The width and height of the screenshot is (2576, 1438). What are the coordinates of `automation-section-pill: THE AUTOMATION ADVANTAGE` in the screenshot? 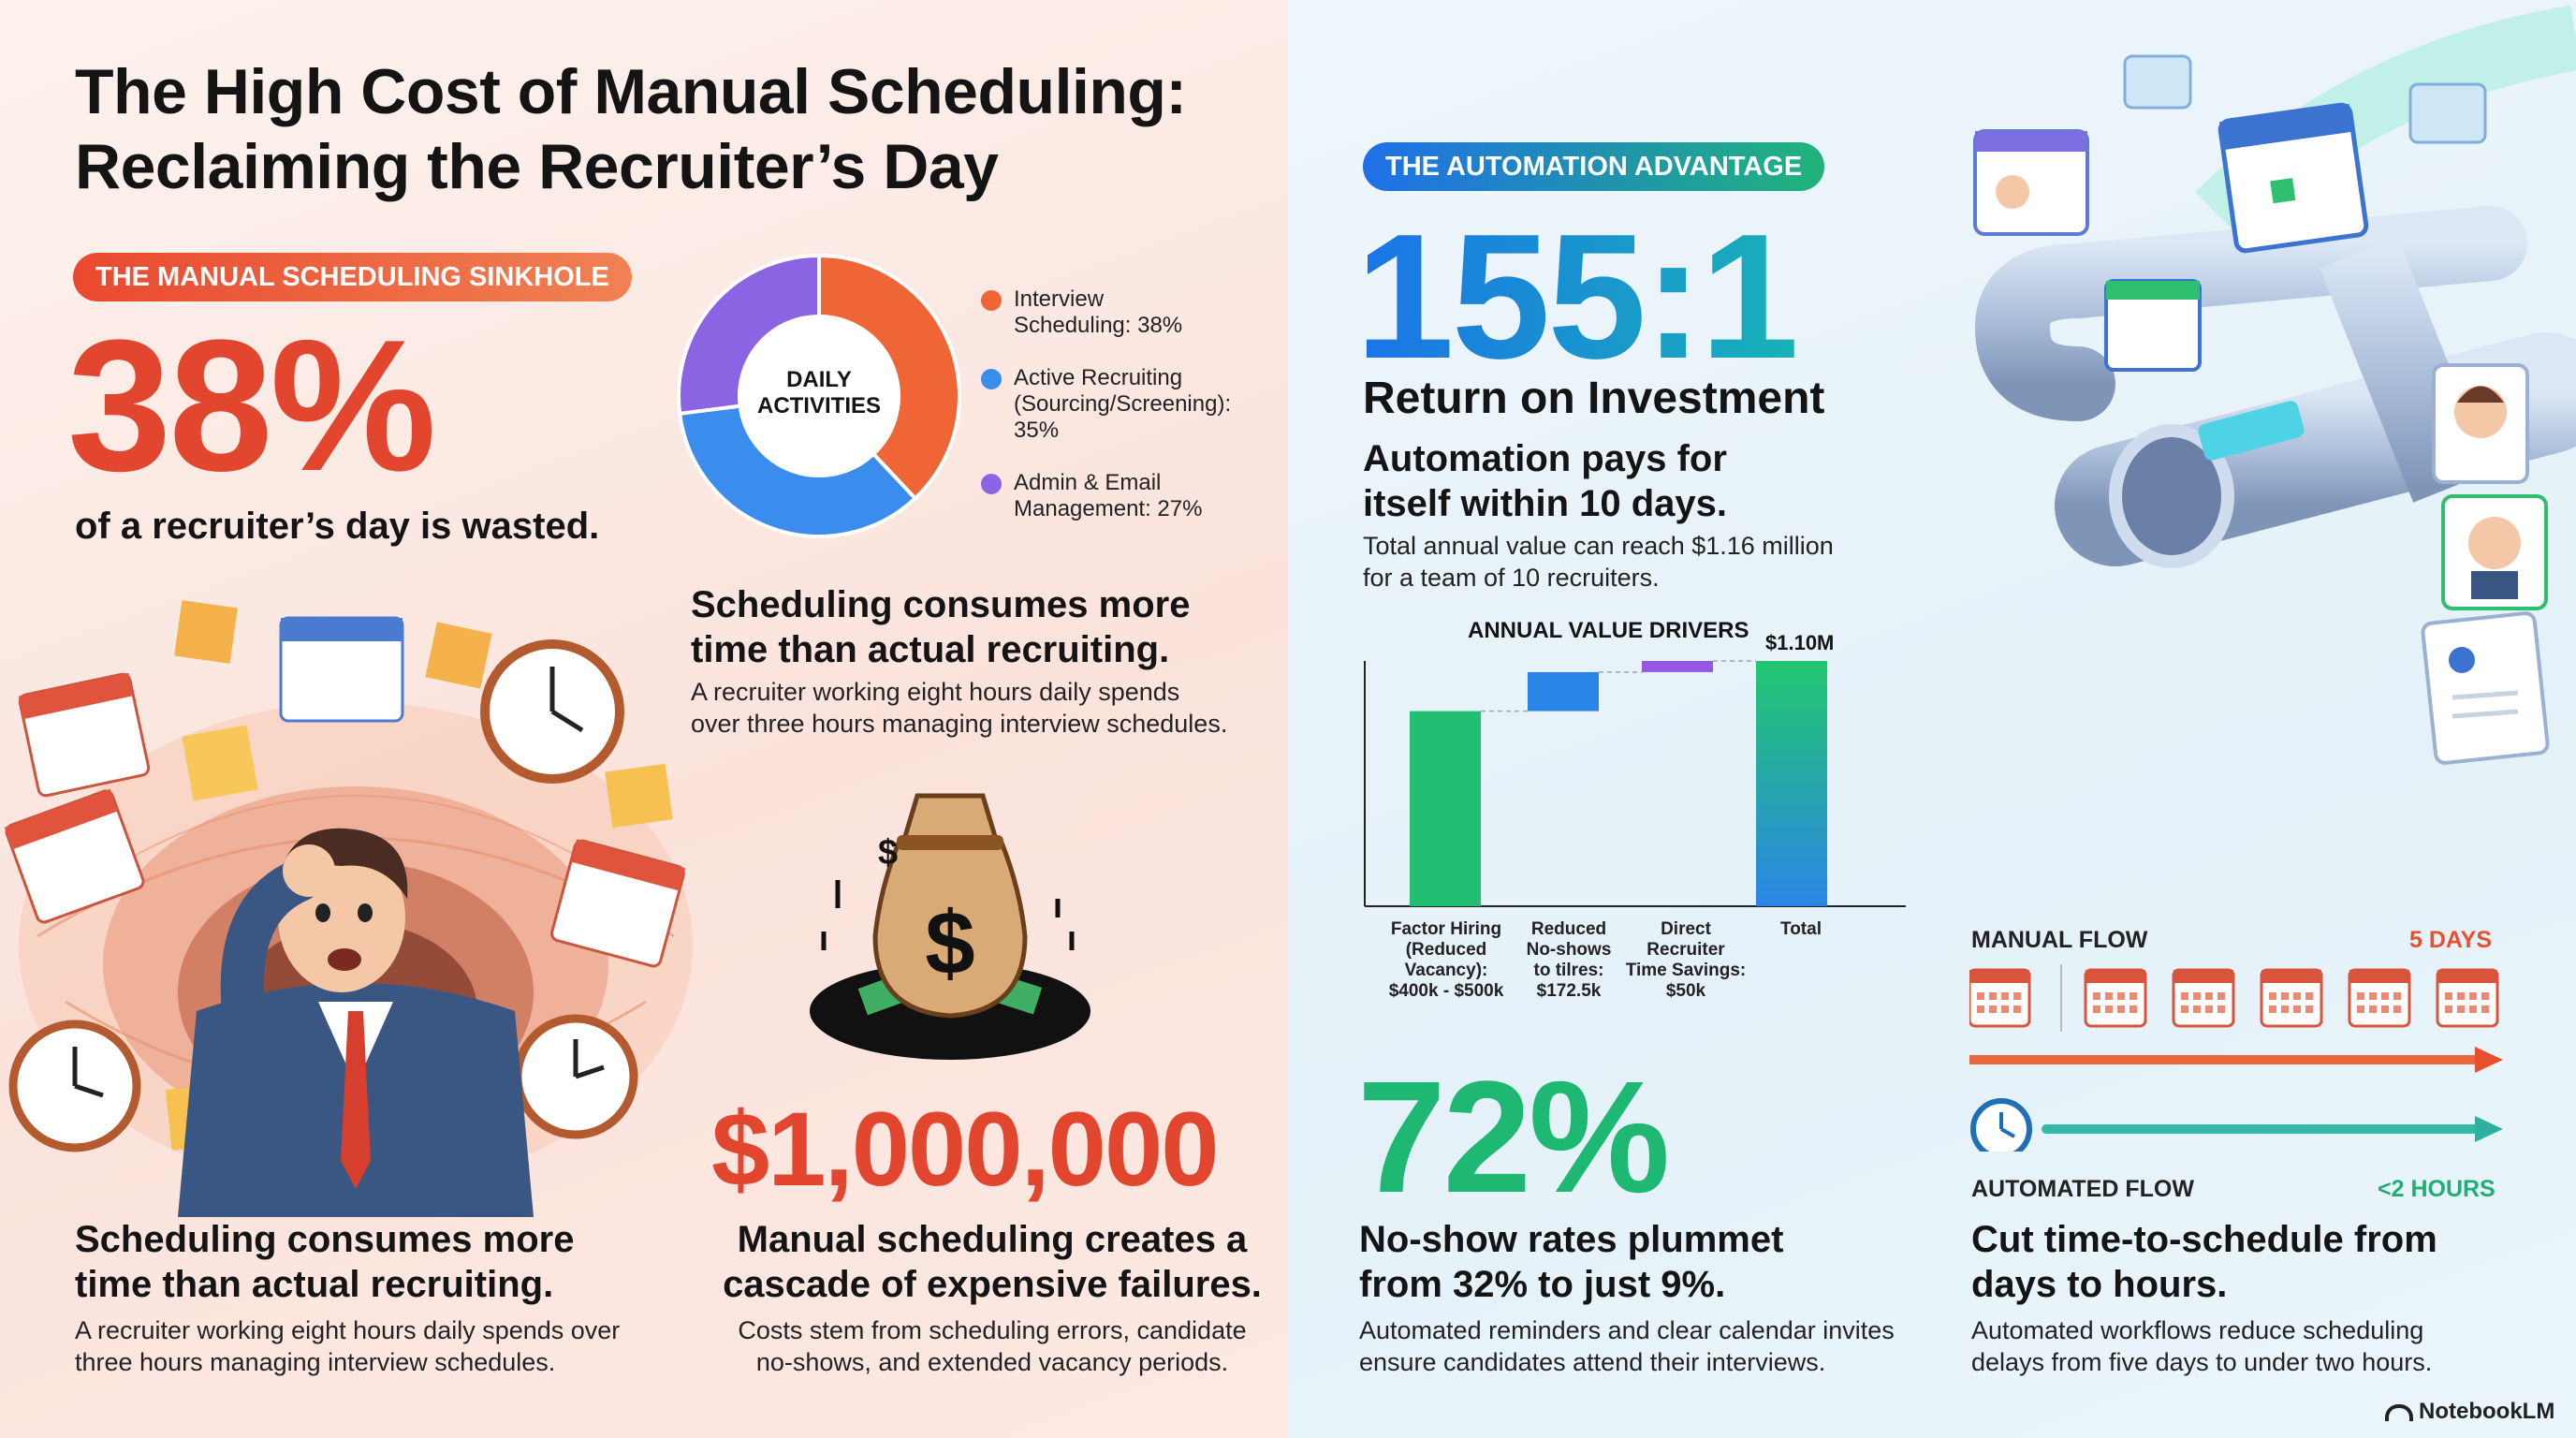 It's located at (1594, 166).